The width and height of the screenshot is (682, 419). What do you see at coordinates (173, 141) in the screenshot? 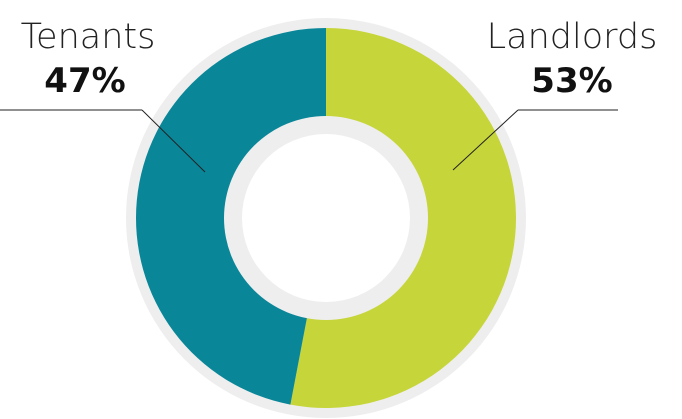
I see `leader-line-tenants-diagonal` at bounding box center [173, 141].